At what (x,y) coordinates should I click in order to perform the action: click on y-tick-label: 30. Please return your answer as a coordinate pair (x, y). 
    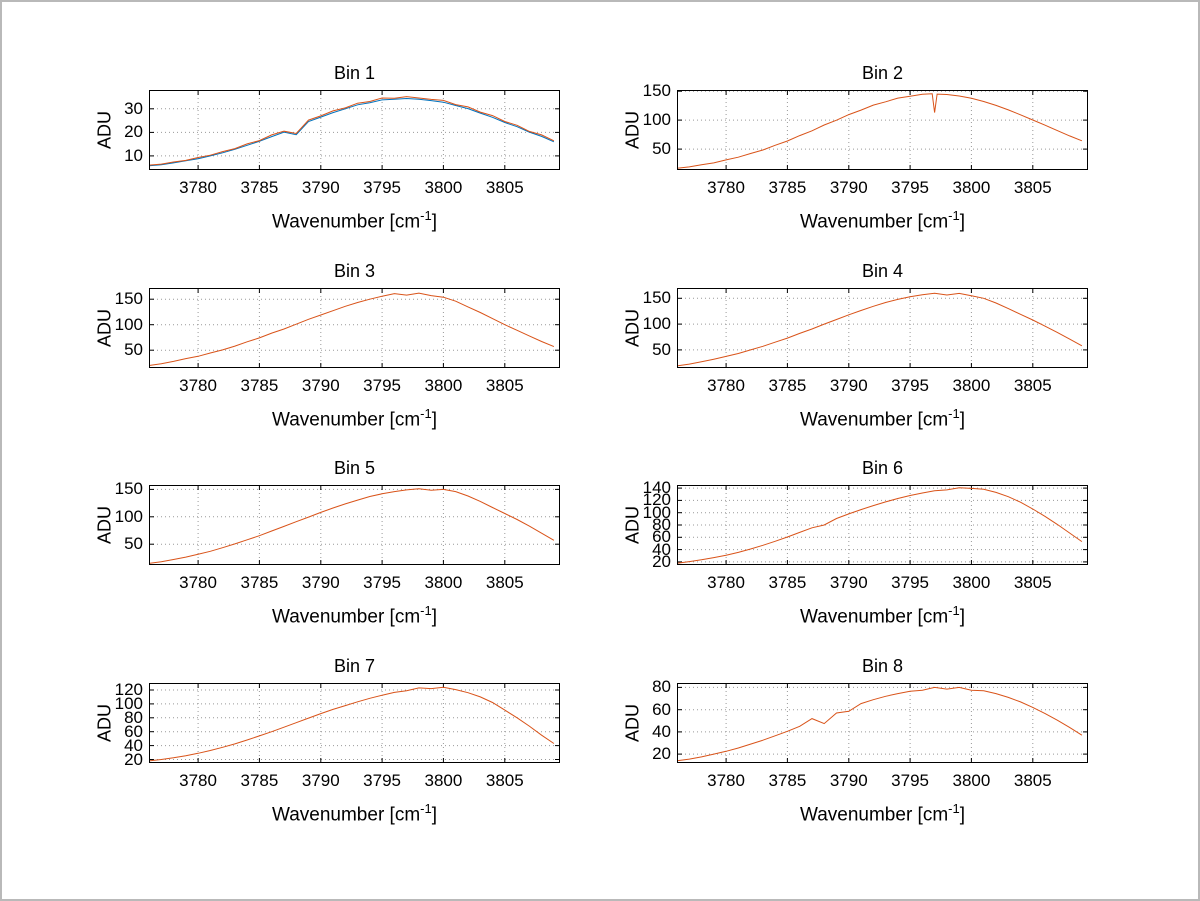
    Looking at the image, I should click on (133, 108).